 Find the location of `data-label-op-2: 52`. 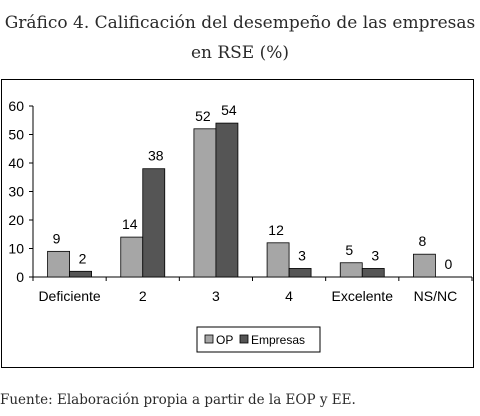

data-label-op-2: 52 is located at coordinates (203, 116).